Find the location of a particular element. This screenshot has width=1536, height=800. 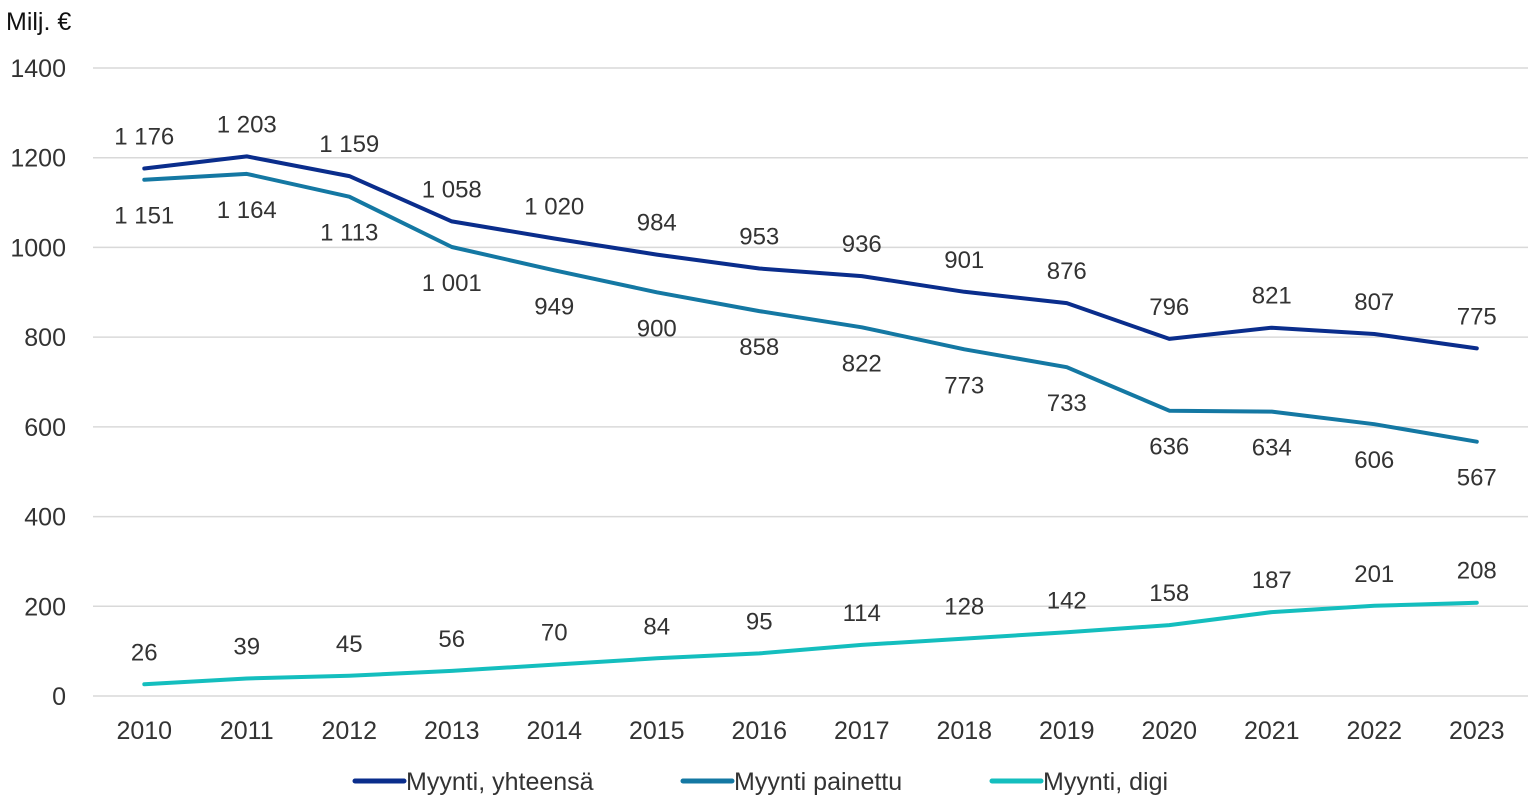

y-axis-ticks: 0 200 400 600 800 1000 1200 1400 is located at coordinates (38, 383).